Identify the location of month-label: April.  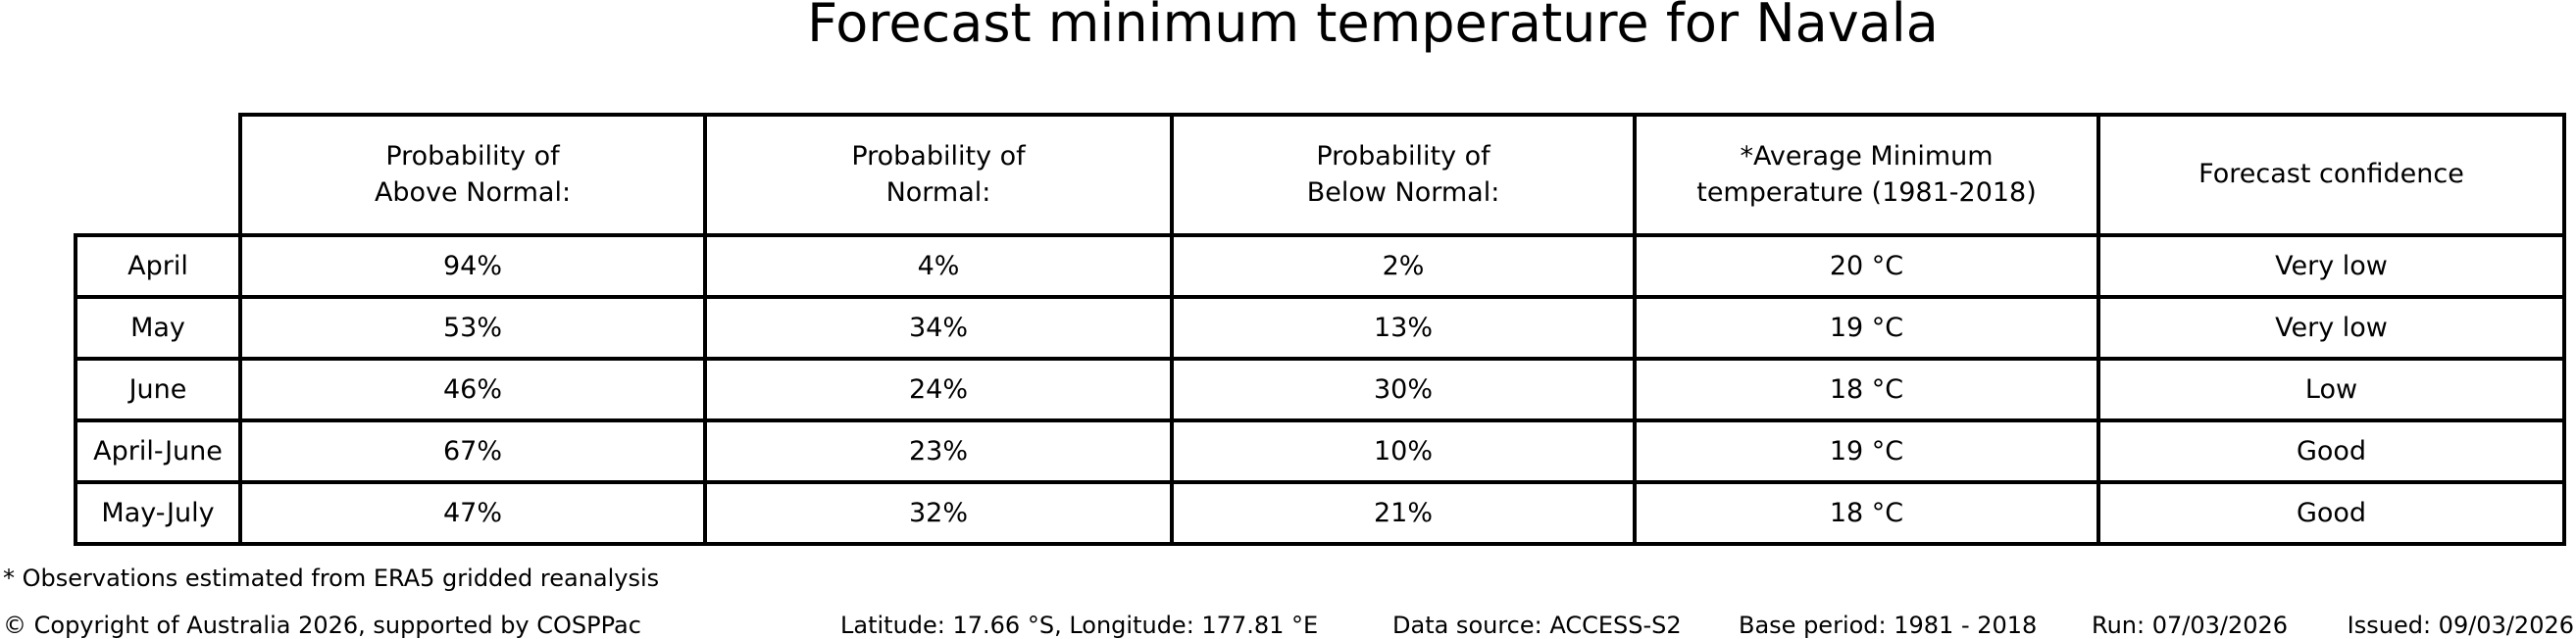
(158, 266).